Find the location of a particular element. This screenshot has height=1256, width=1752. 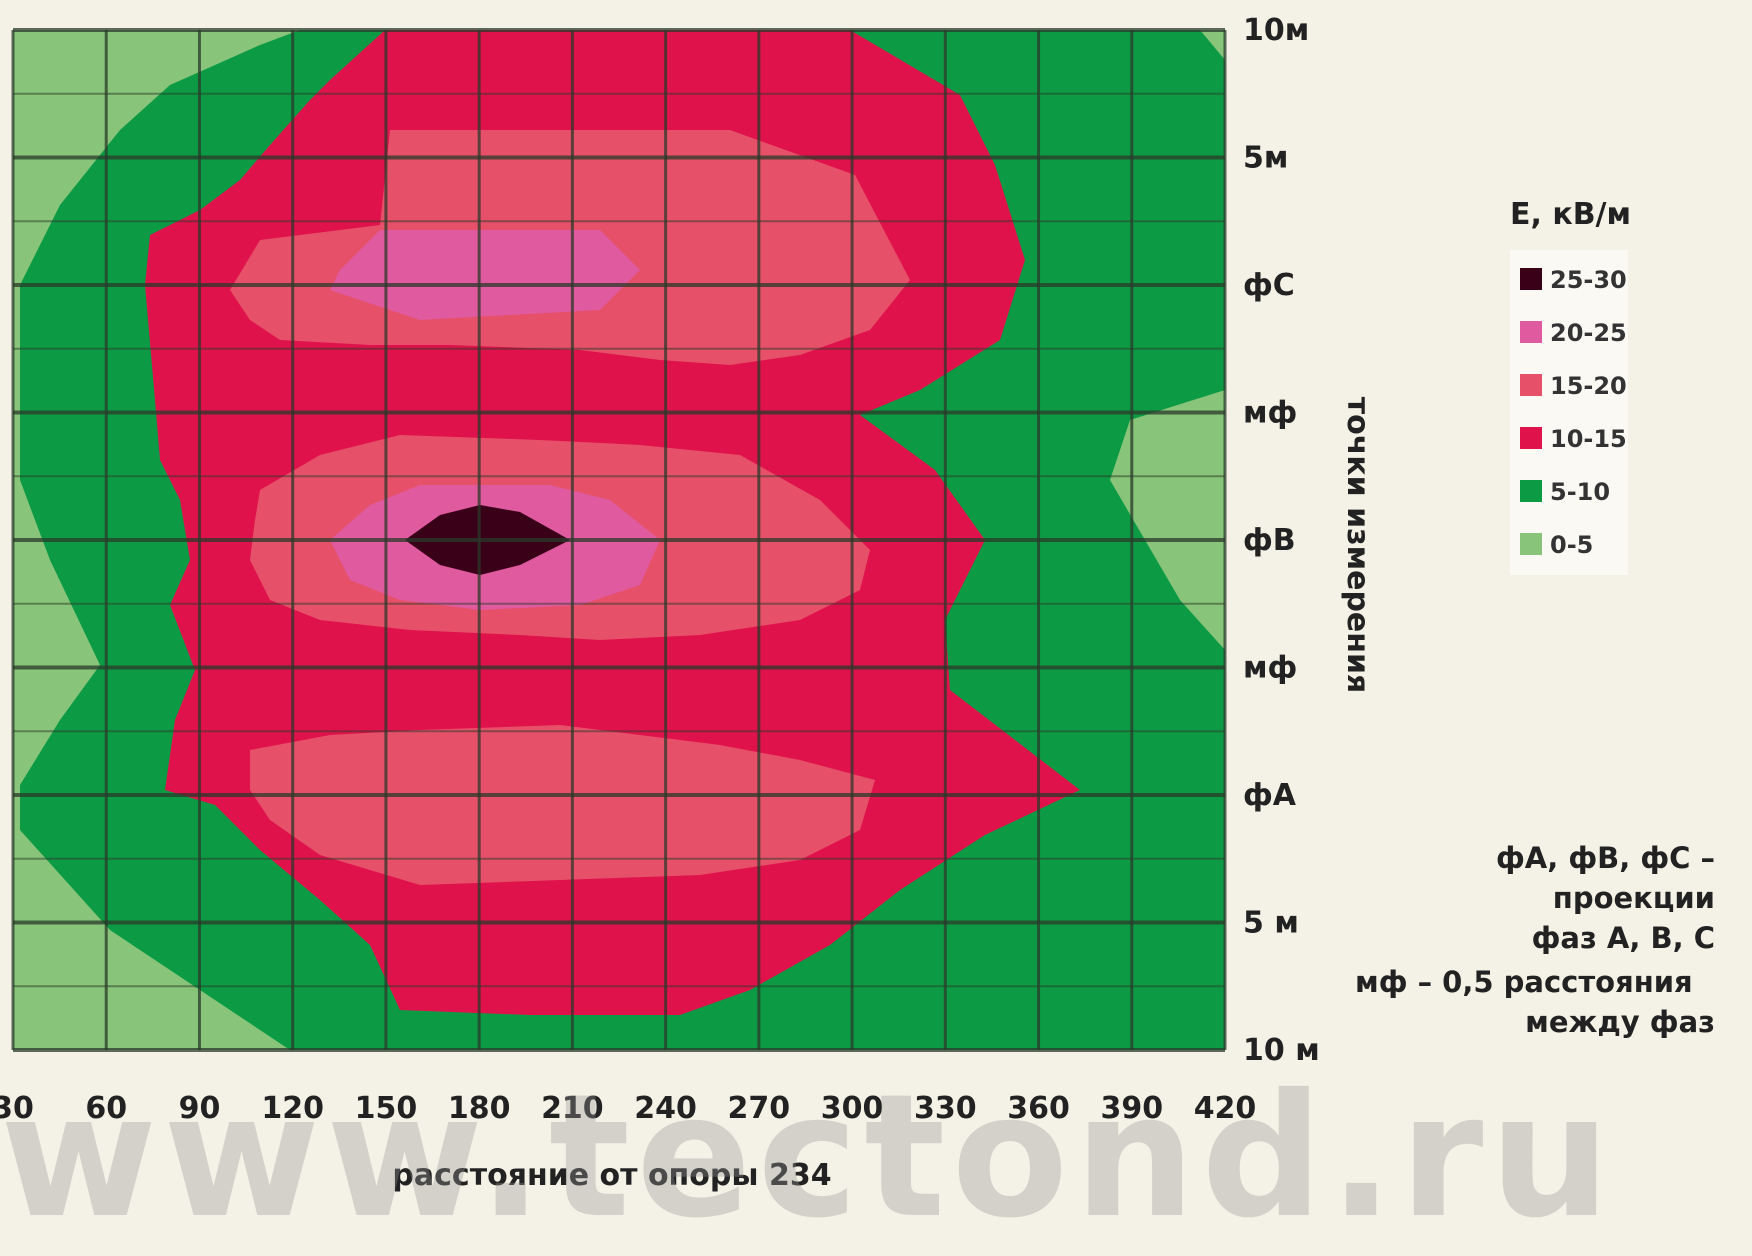

legend-box is located at coordinates (1569, 412).